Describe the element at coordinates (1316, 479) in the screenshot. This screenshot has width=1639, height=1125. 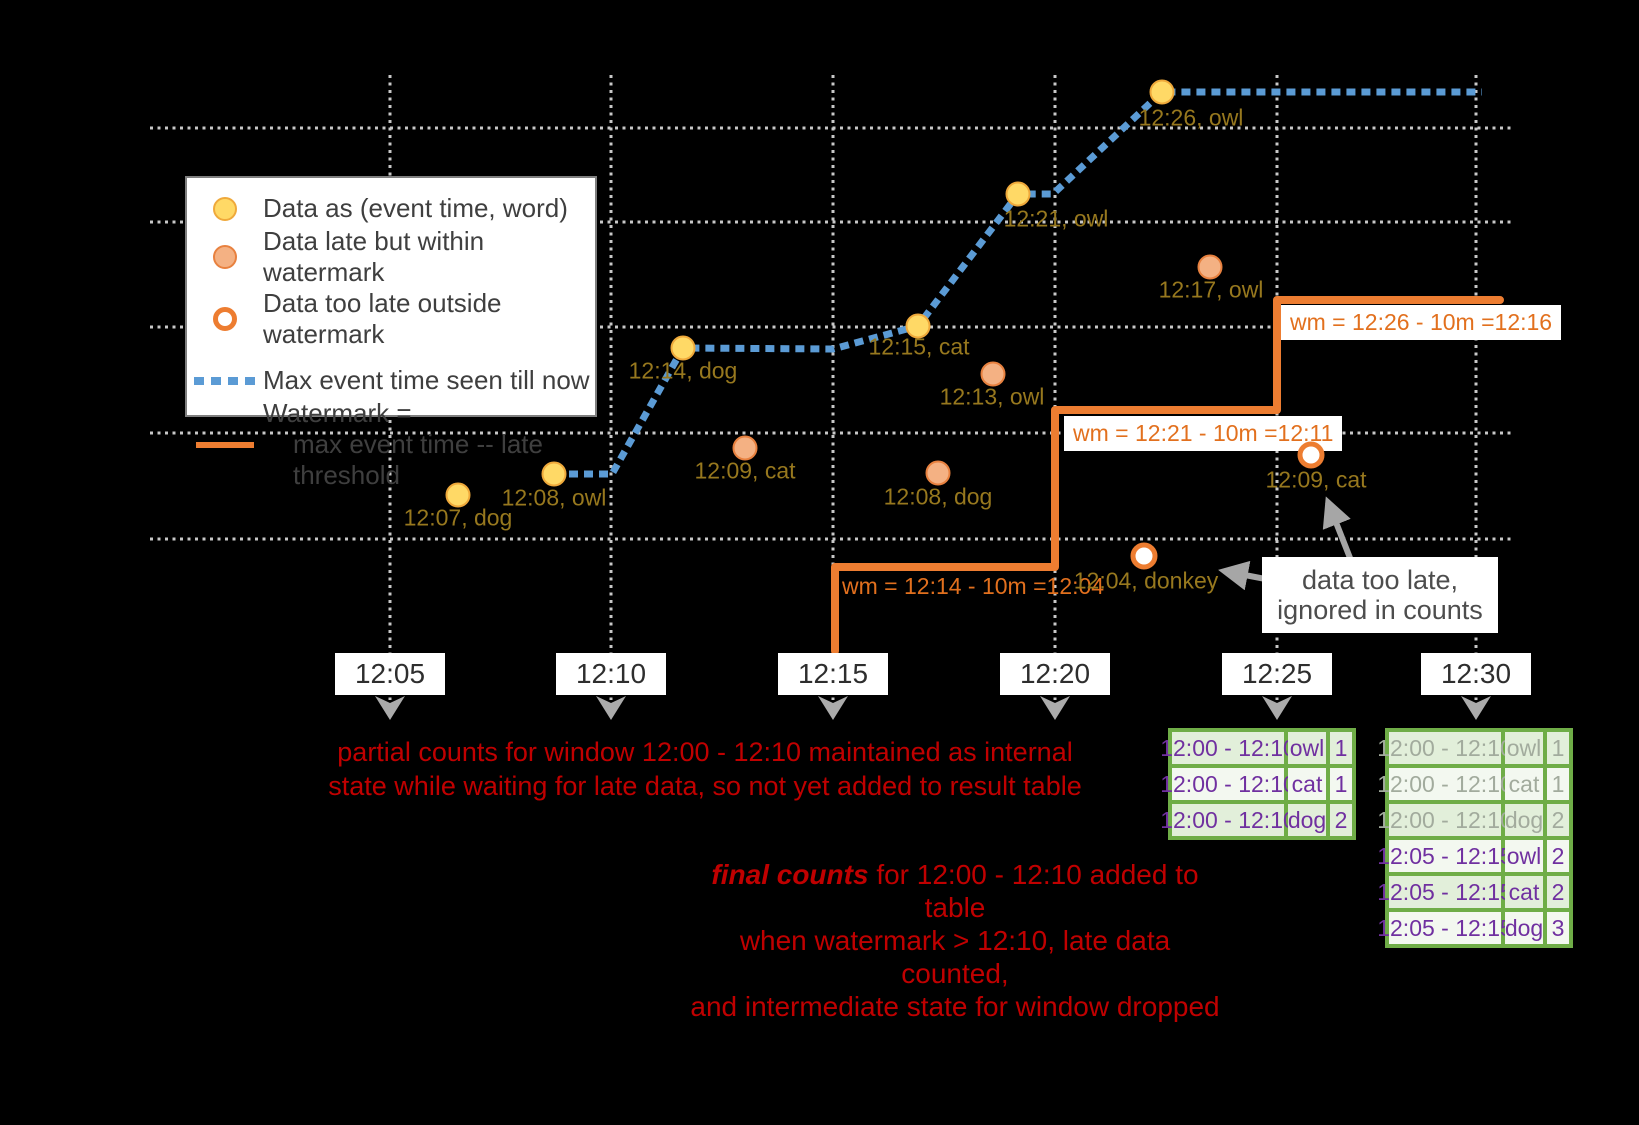
I see `data-point-label: 12:09, cat` at that location.